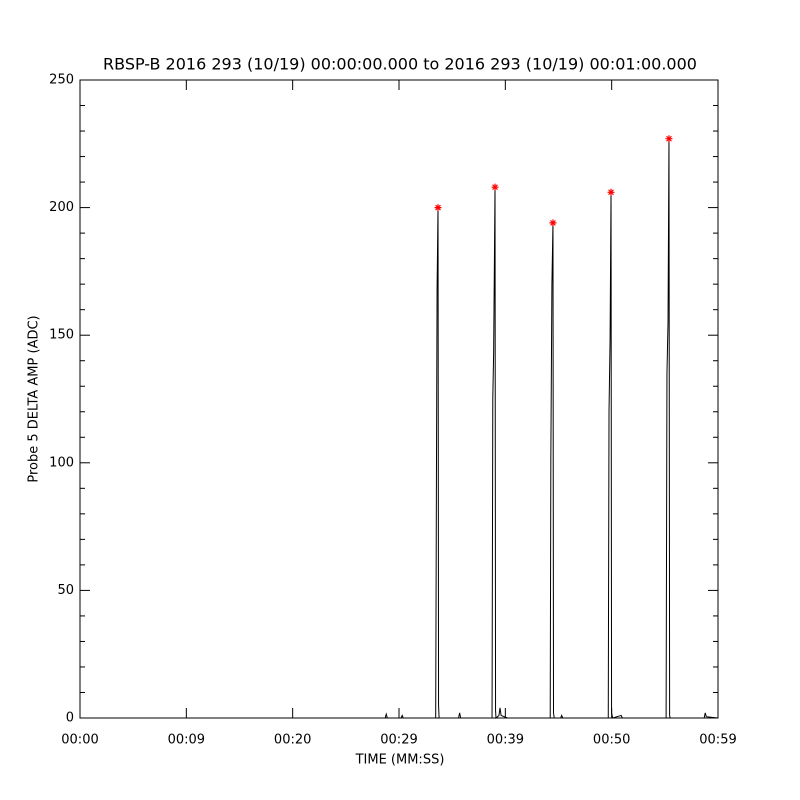 The height and width of the screenshot is (800, 800). What do you see at coordinates (61, 207) in the screenshot?
I see `y-tick-label: 200` at bounding box center [61, 207].